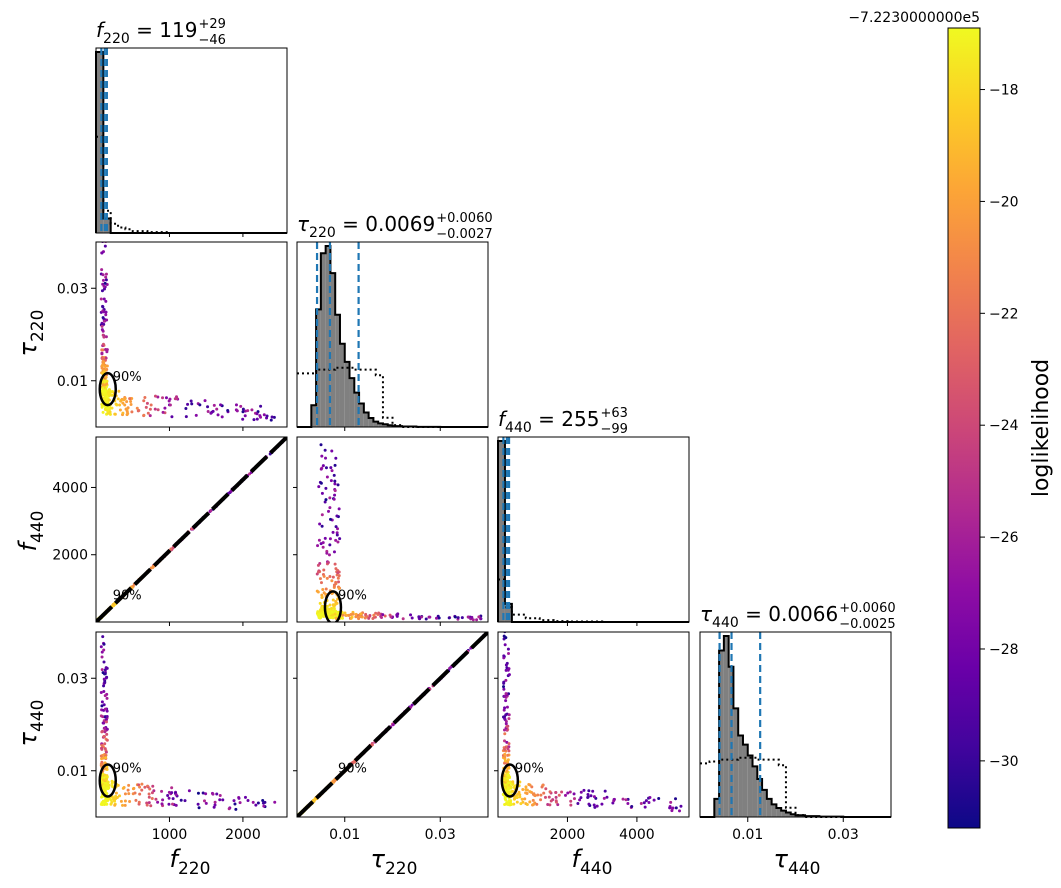 Image resolution: width=1061 pixels, height=888 pixels. I want to click on panel-bg, so click(593, 529).